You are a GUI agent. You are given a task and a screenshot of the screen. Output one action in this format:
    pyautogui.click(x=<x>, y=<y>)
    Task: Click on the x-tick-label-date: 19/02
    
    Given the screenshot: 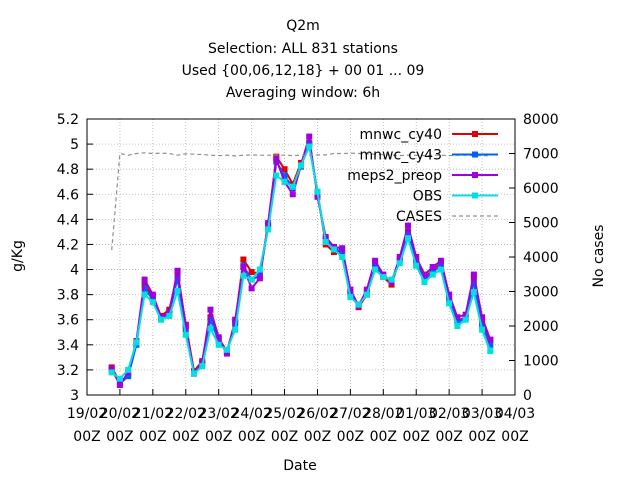 What is the action you would take?
    pyautogui.click(x=87, y=414)
    